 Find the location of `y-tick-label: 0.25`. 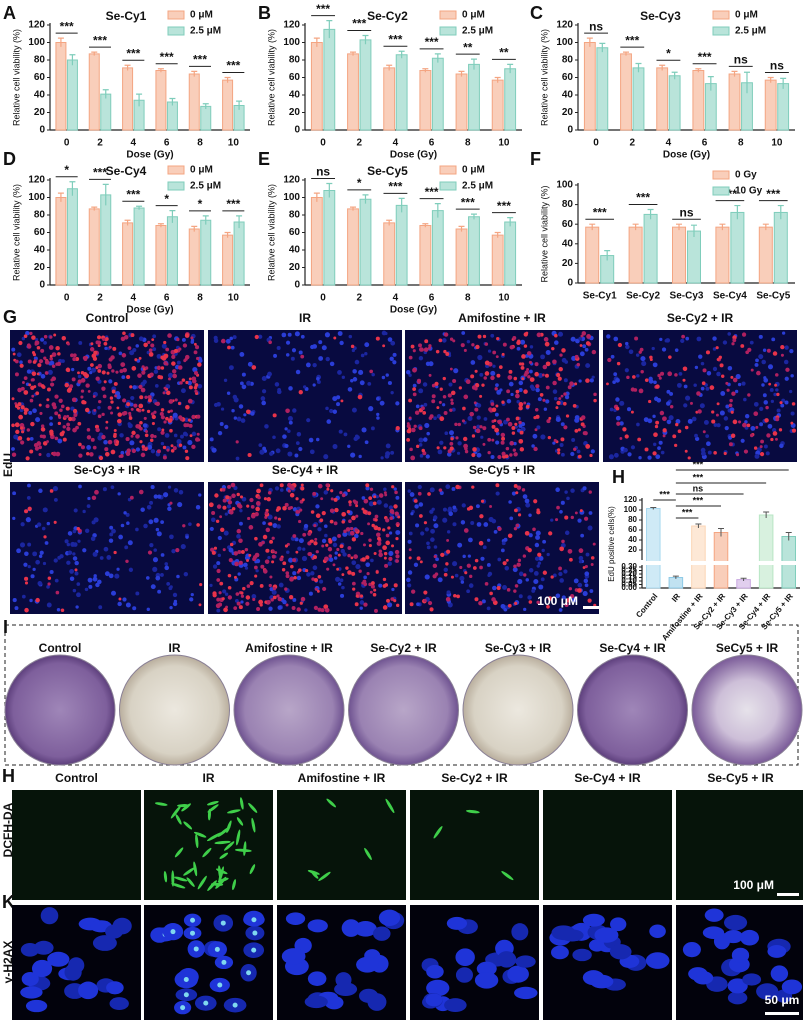

y-tick-label: 0.25 is located at coordinates (629, 570).